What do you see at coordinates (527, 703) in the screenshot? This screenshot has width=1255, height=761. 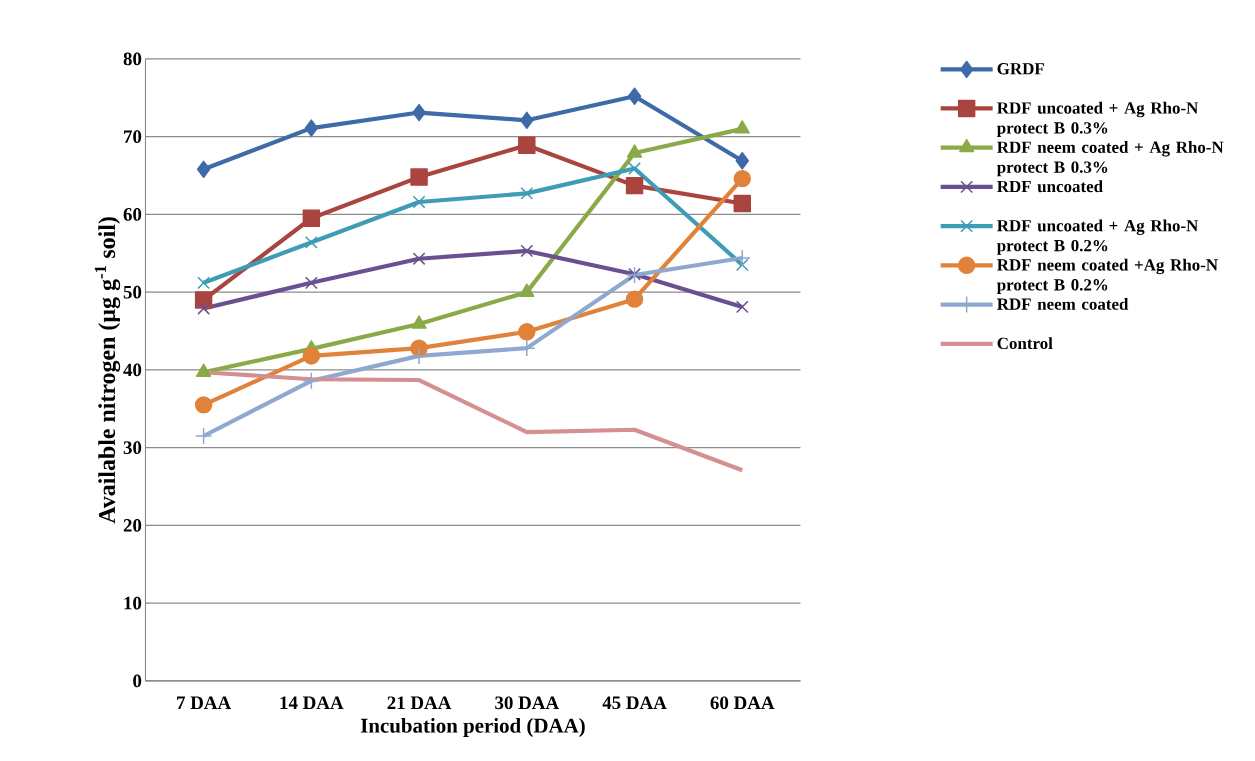 I see `x-tick-label: 30 DAA` at bounding box center [527, 703].